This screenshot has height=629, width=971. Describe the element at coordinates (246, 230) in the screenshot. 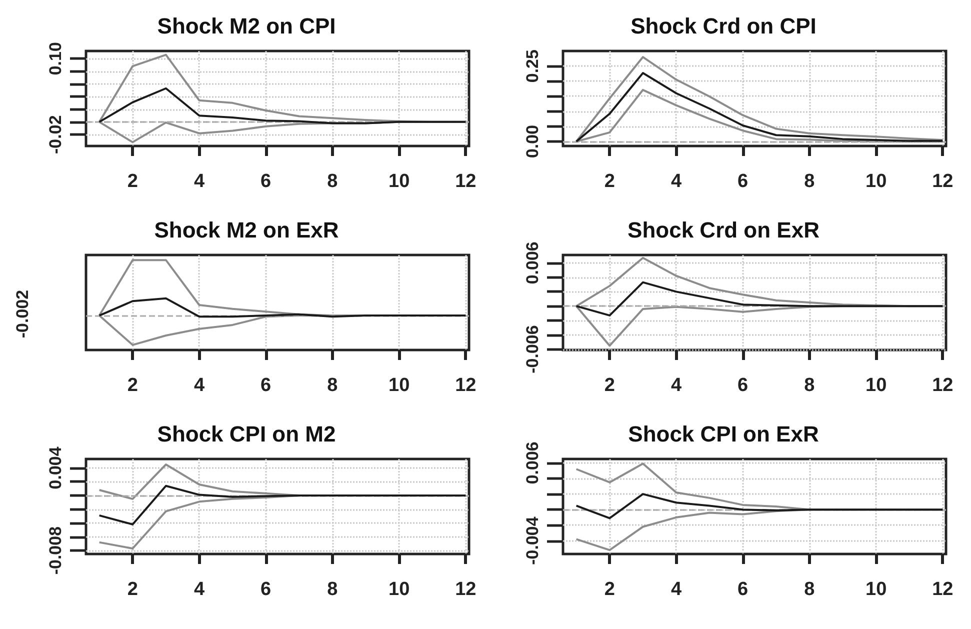

I see `chart-title: Shock M2 on ExR` at that location.